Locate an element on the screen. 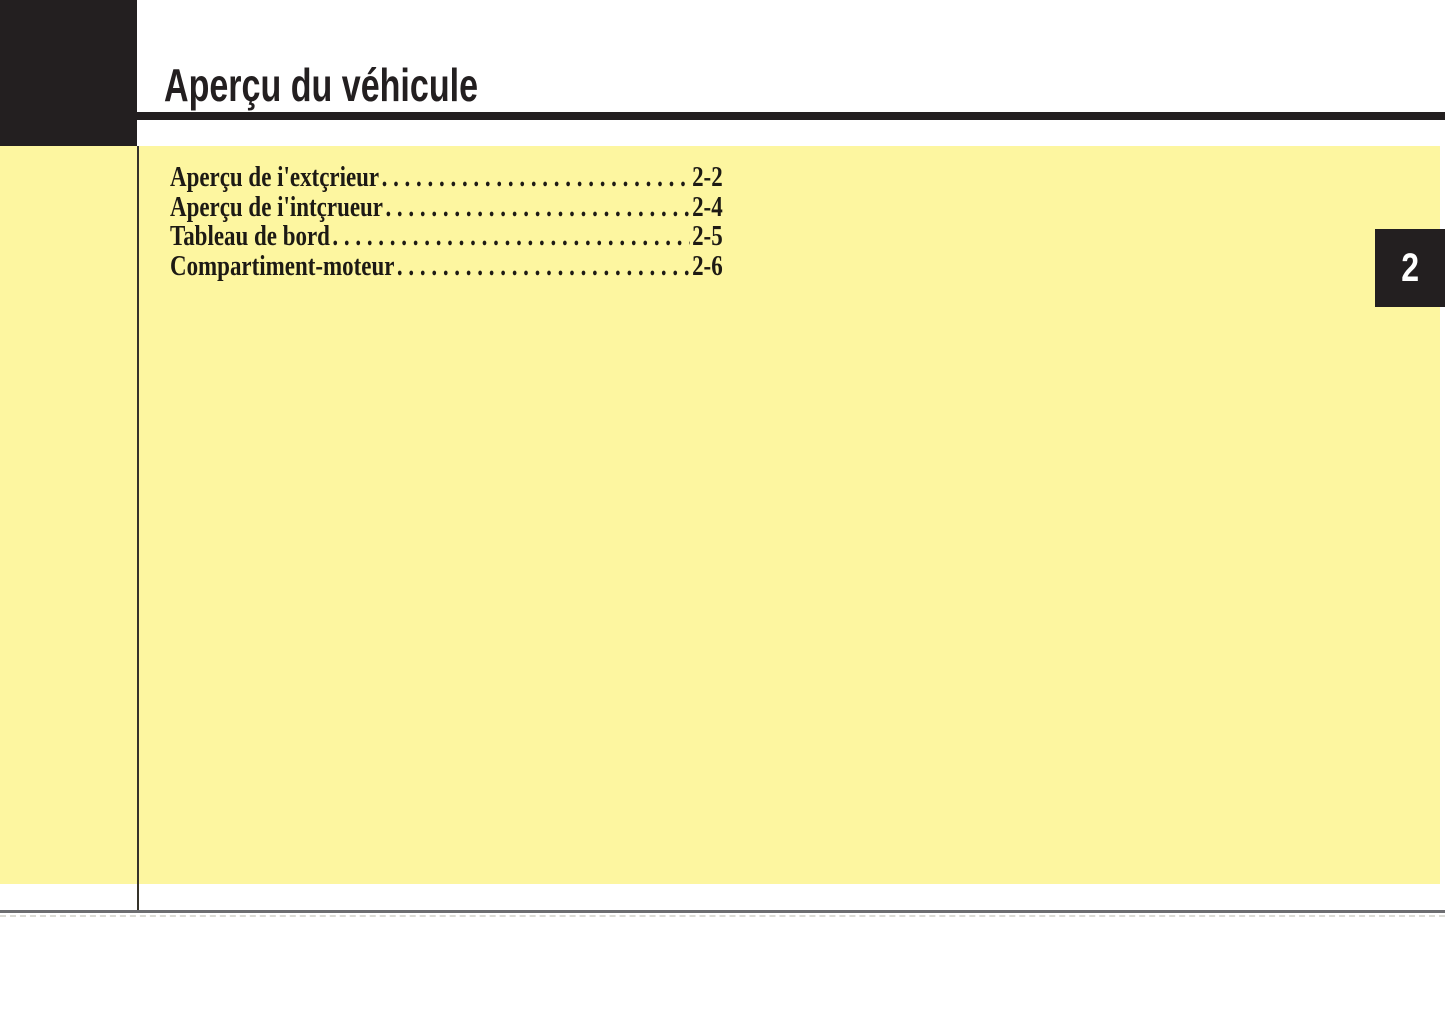 The width and height of the screenshot is (1445, 1026). toc-entry-label: Aperçu de i'intçrueur is located at coordinates (276, 207).